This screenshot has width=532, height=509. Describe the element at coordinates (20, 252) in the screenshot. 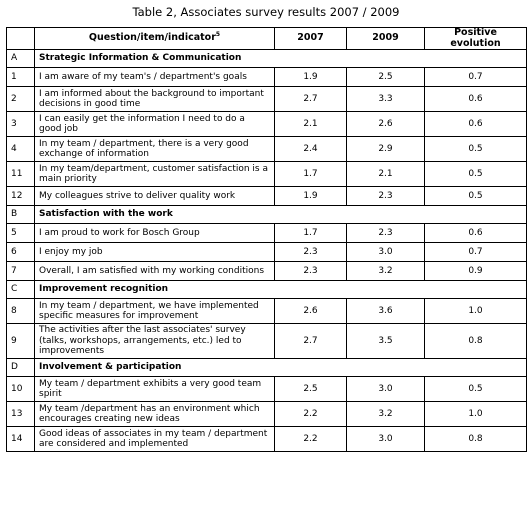

I see `item-number: 6` at that location.